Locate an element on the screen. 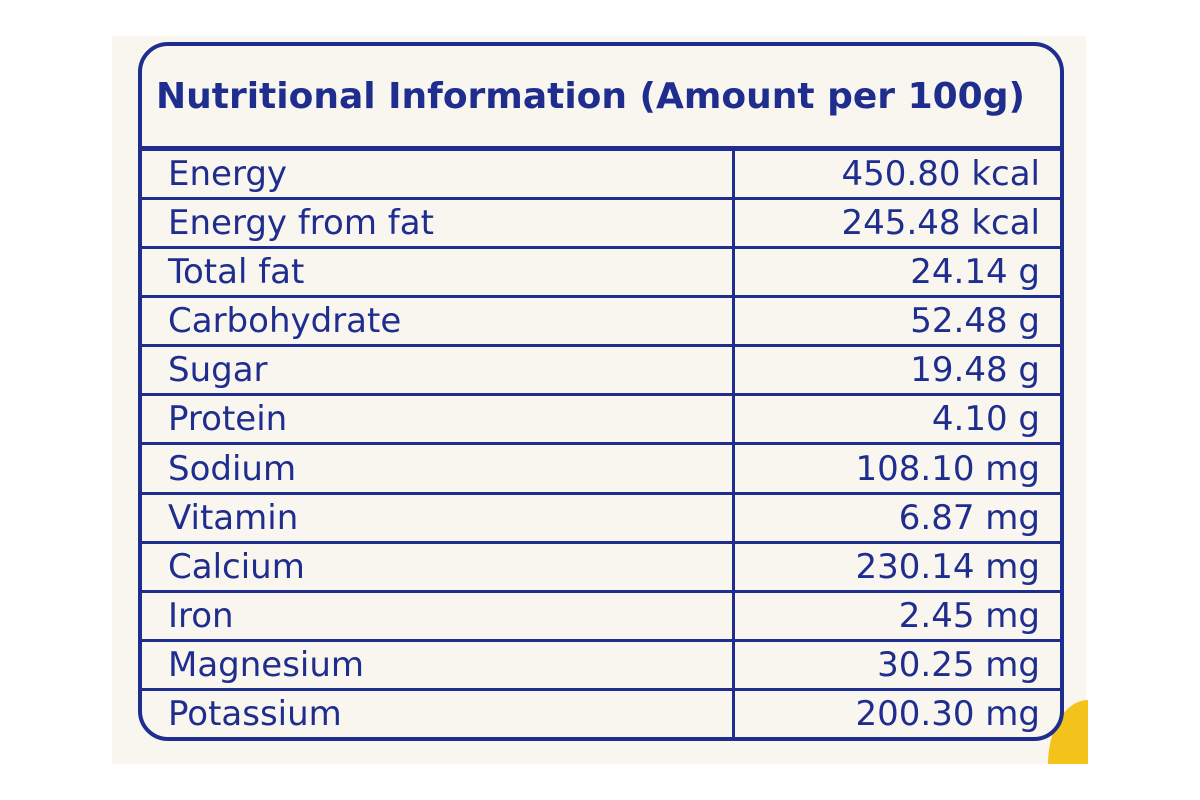 Image resolution: width=1200 pixels, height=800 pixels. nutrient-amount: 450.80 kcal is located at coordinates (940, 174).